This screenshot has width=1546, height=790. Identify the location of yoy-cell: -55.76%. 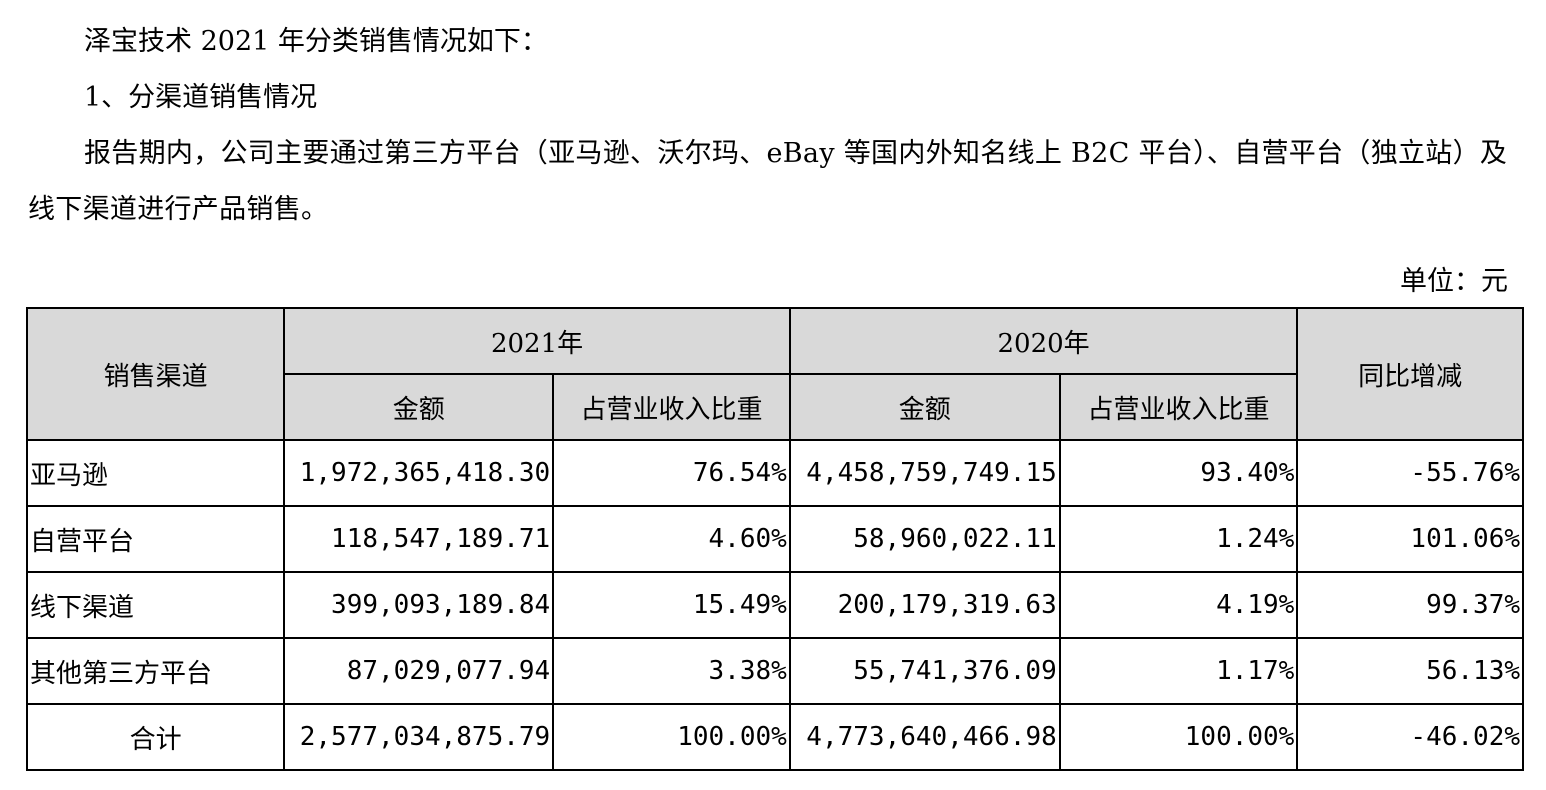
(1410, 473).